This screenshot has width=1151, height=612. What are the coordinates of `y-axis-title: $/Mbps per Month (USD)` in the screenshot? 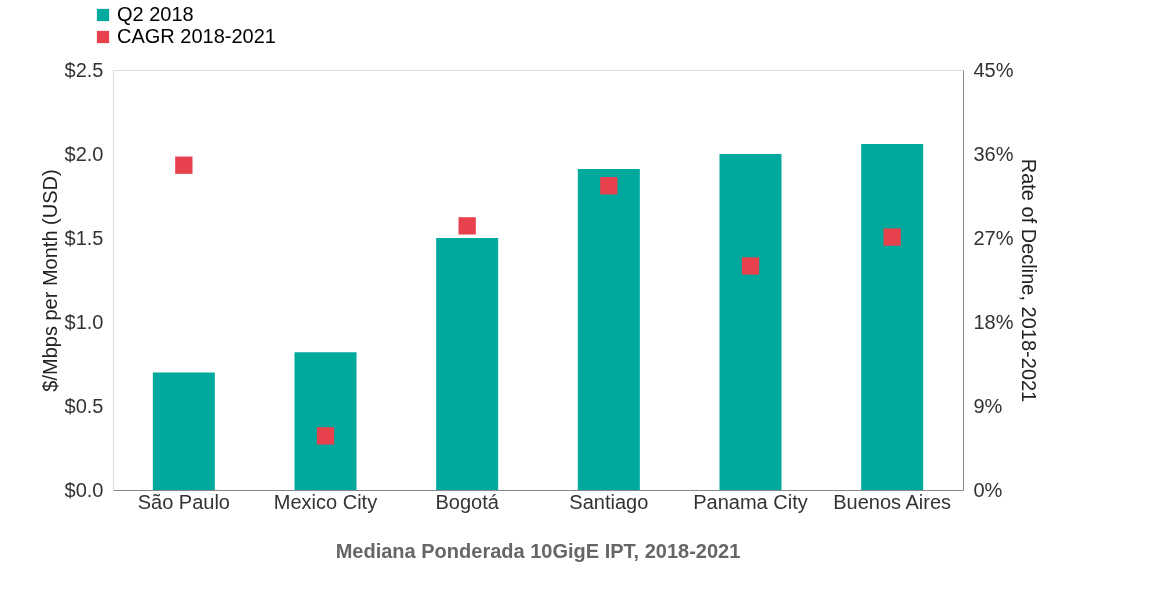 It's located at (49, 280).